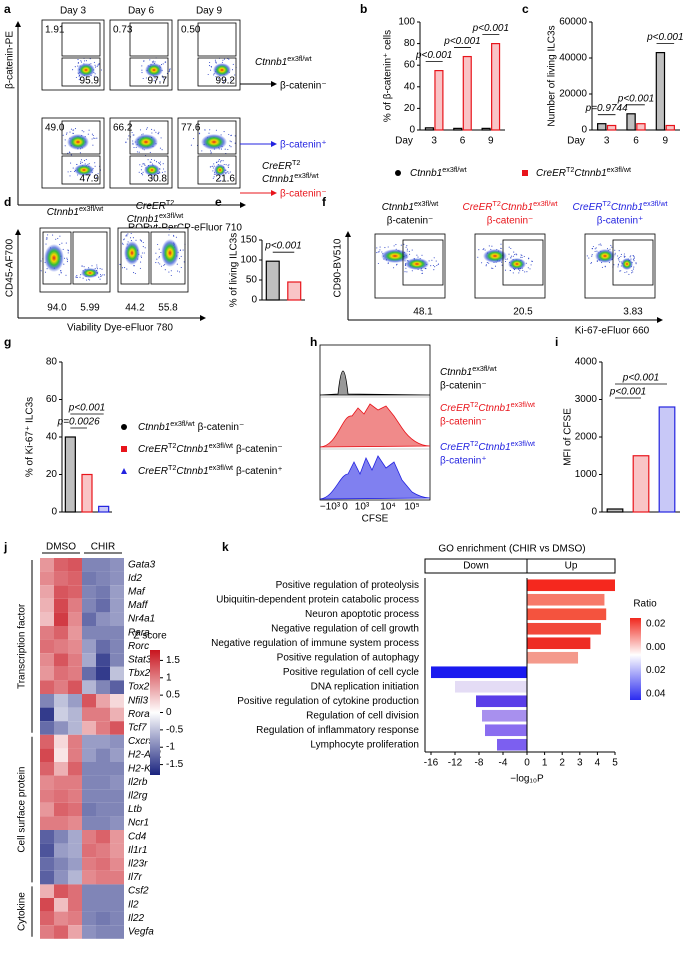 Image resolution: width=685 pixels, height=955 pixels. I want to click on x-tick-label: 3, so click(434, 141).